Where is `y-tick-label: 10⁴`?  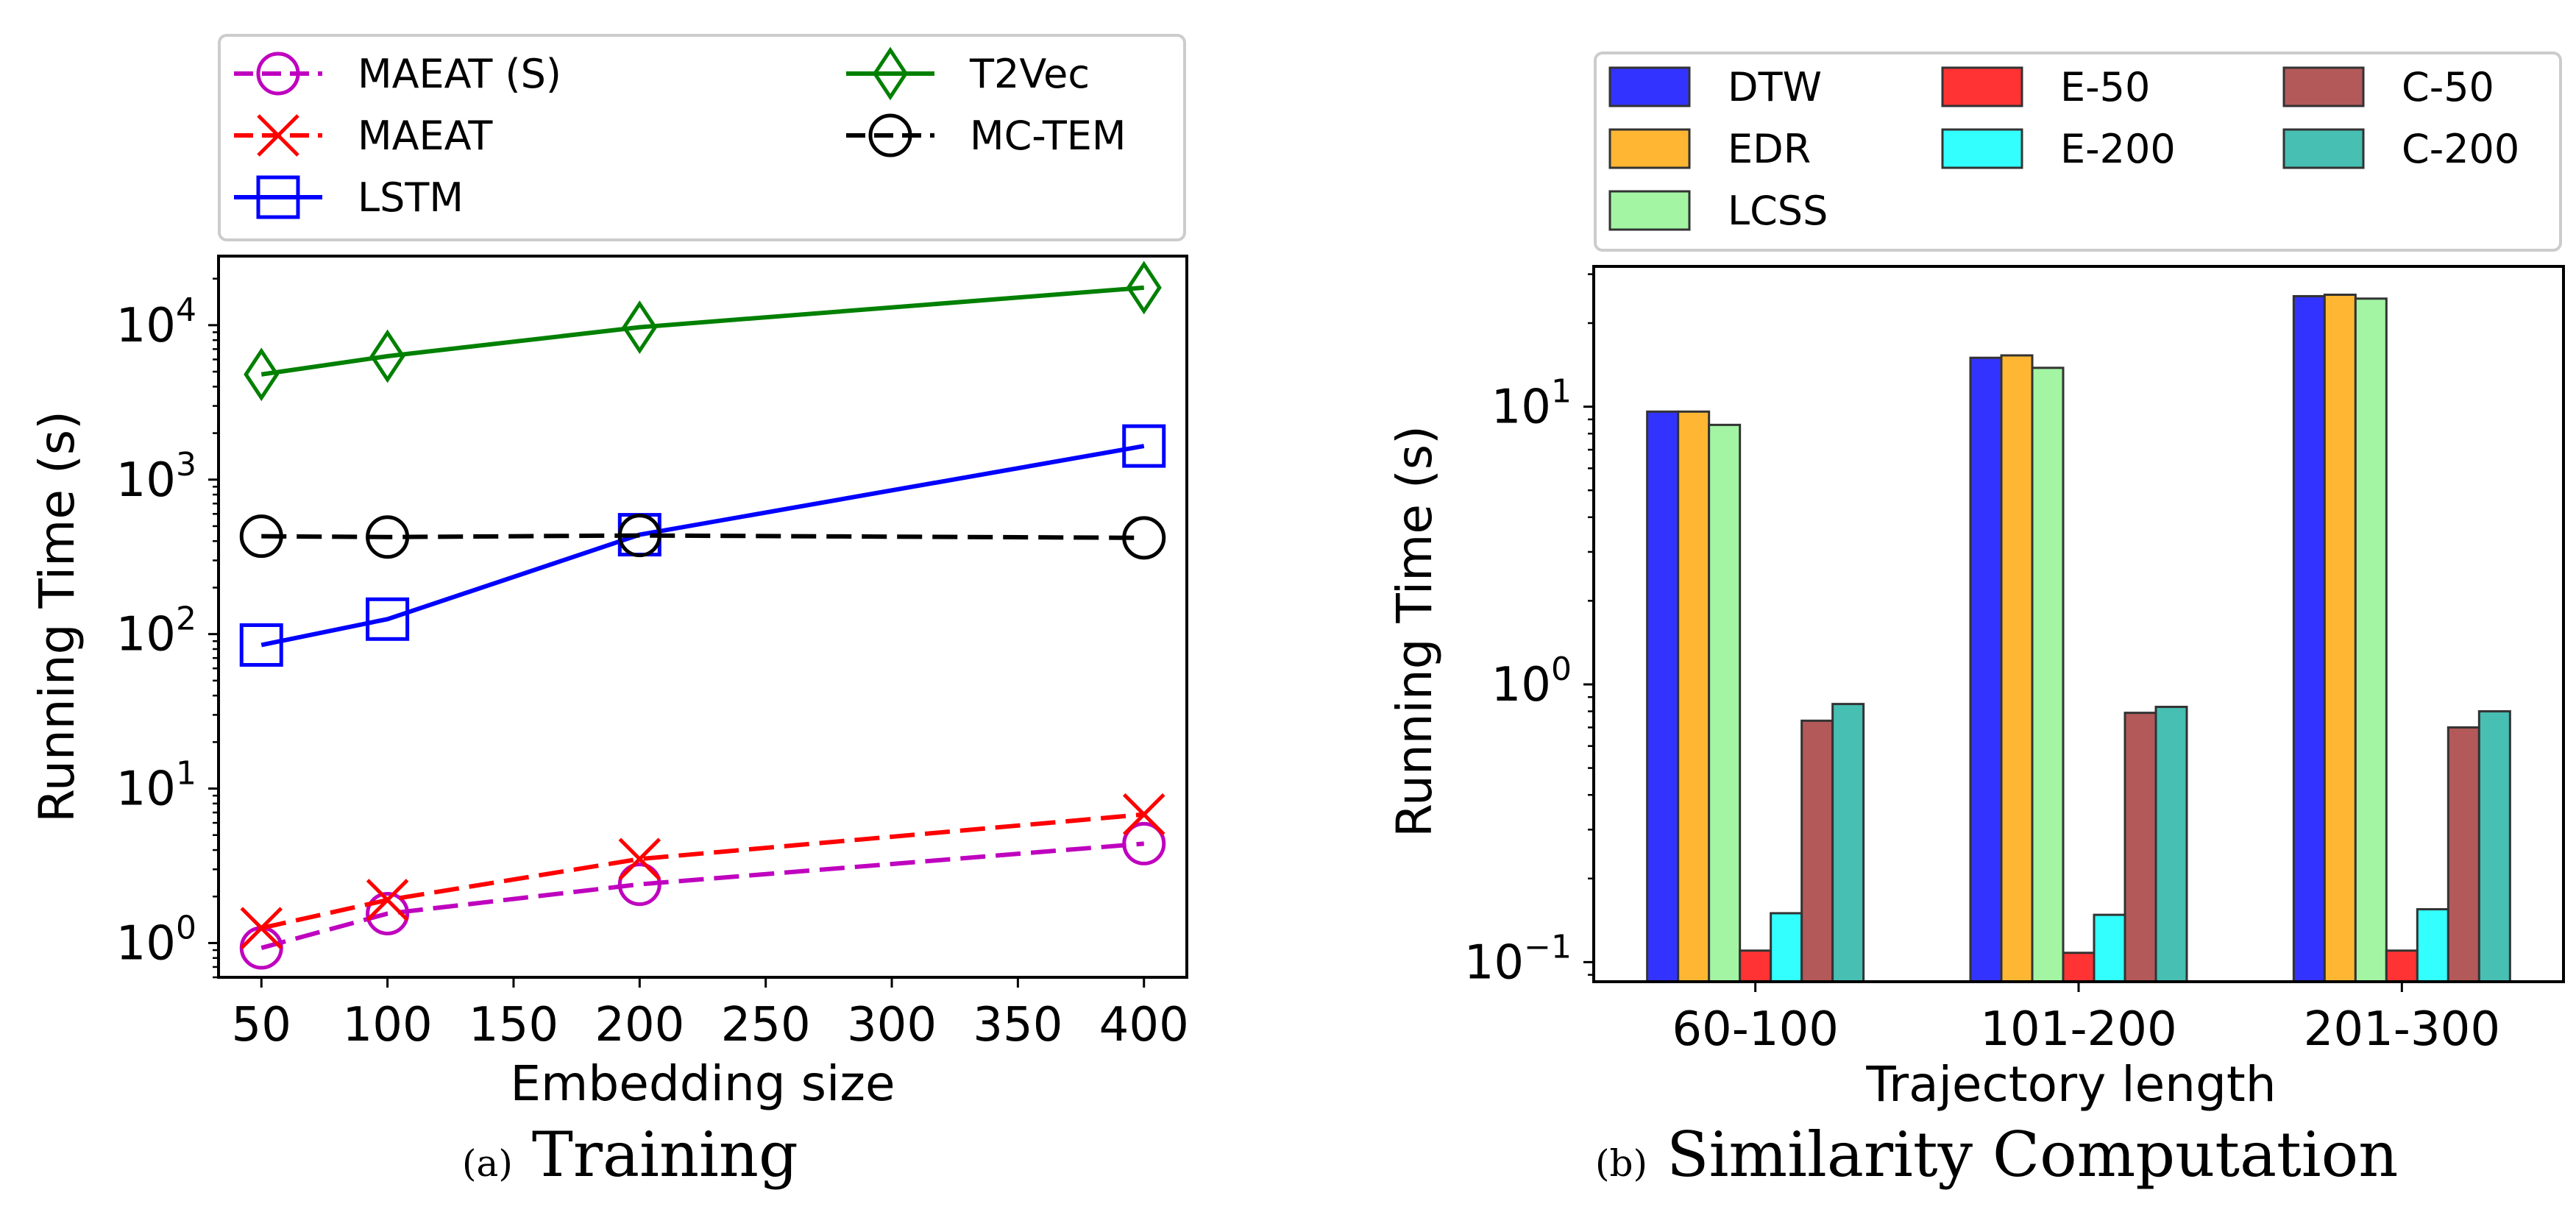 y-tick-label: 10⁴ is located at coordinates (156, 322).